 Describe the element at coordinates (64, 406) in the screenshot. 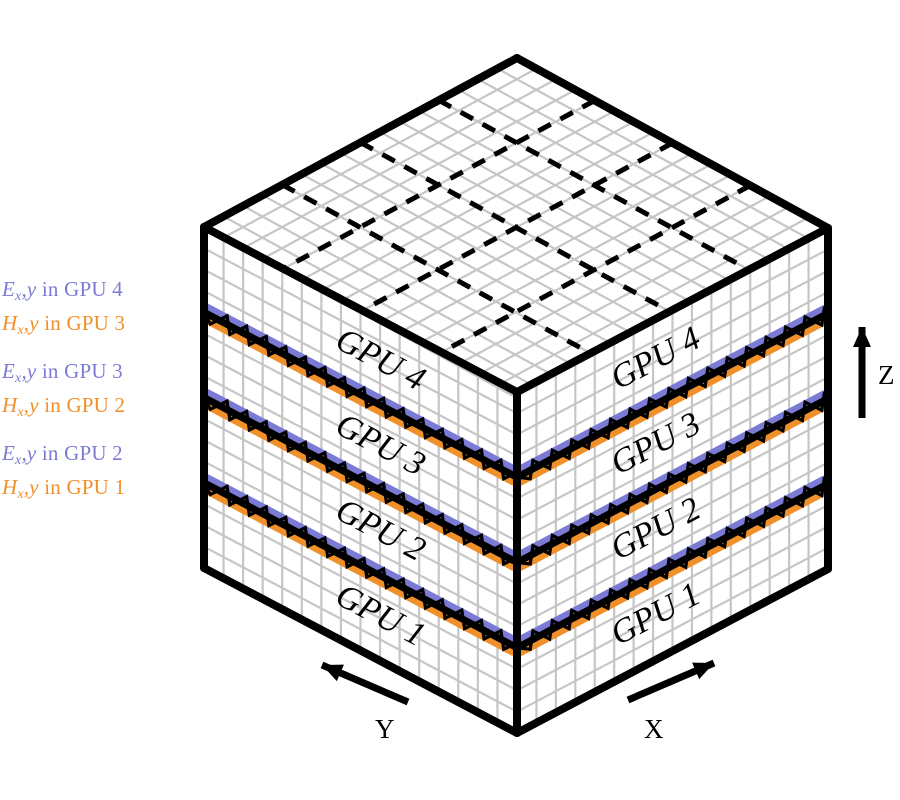

I see `legend-h-line: Hx,y in GPU 2` at that location.